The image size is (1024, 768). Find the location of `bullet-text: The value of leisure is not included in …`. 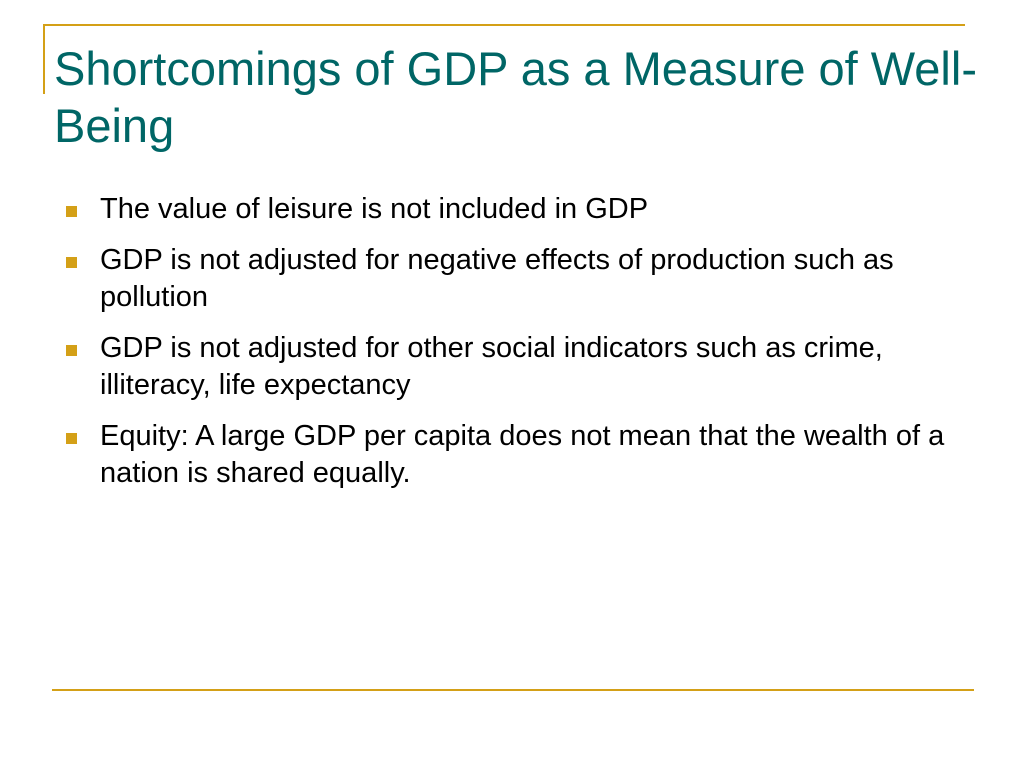

bullet-text: The value of leisure is not included in … is located at coordinates (374, 209).